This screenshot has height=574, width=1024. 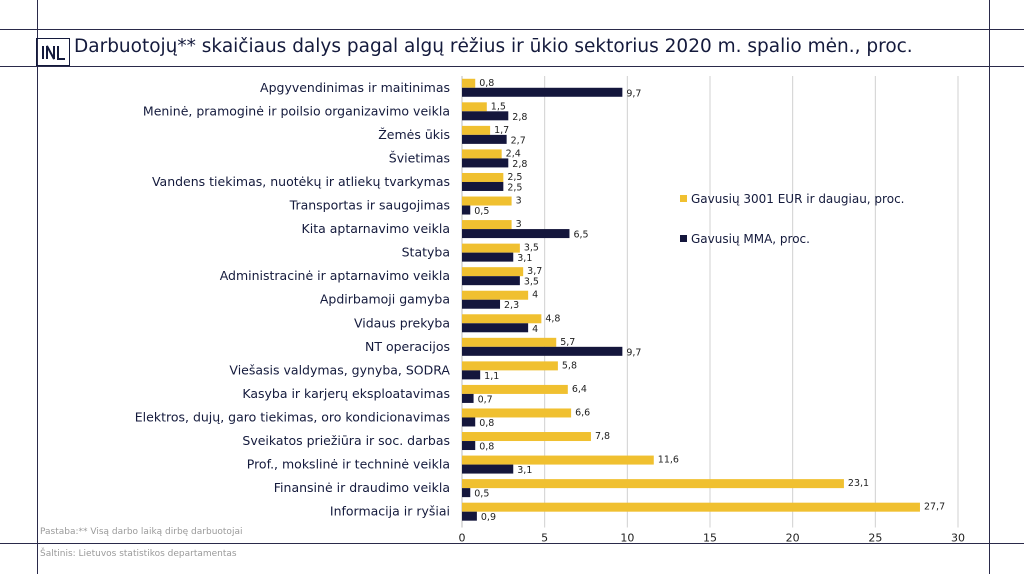 What do you see at coordinates (519, 201) in the screenshot?
I see `value-label-high-earners: 3` at bounding box center [519, 201].